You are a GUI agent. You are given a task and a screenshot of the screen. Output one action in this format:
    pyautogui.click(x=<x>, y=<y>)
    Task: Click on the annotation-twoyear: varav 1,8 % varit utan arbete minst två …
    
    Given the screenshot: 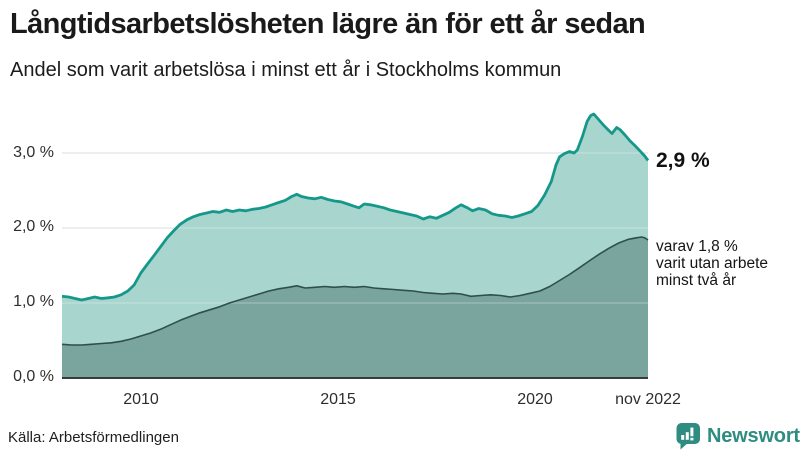 What is the action you would take?
    pyautogui.click(x=712, y=263)
    